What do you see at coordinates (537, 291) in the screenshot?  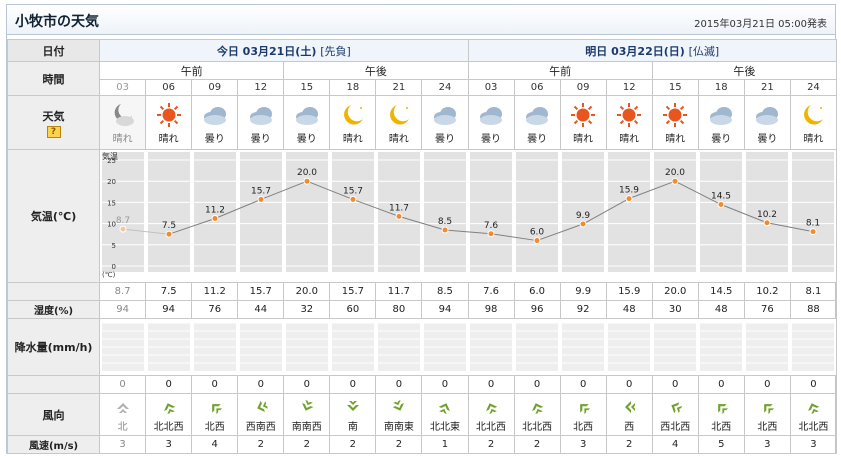 I see `temp-value: 6.0` at bounding box center [537, 291].